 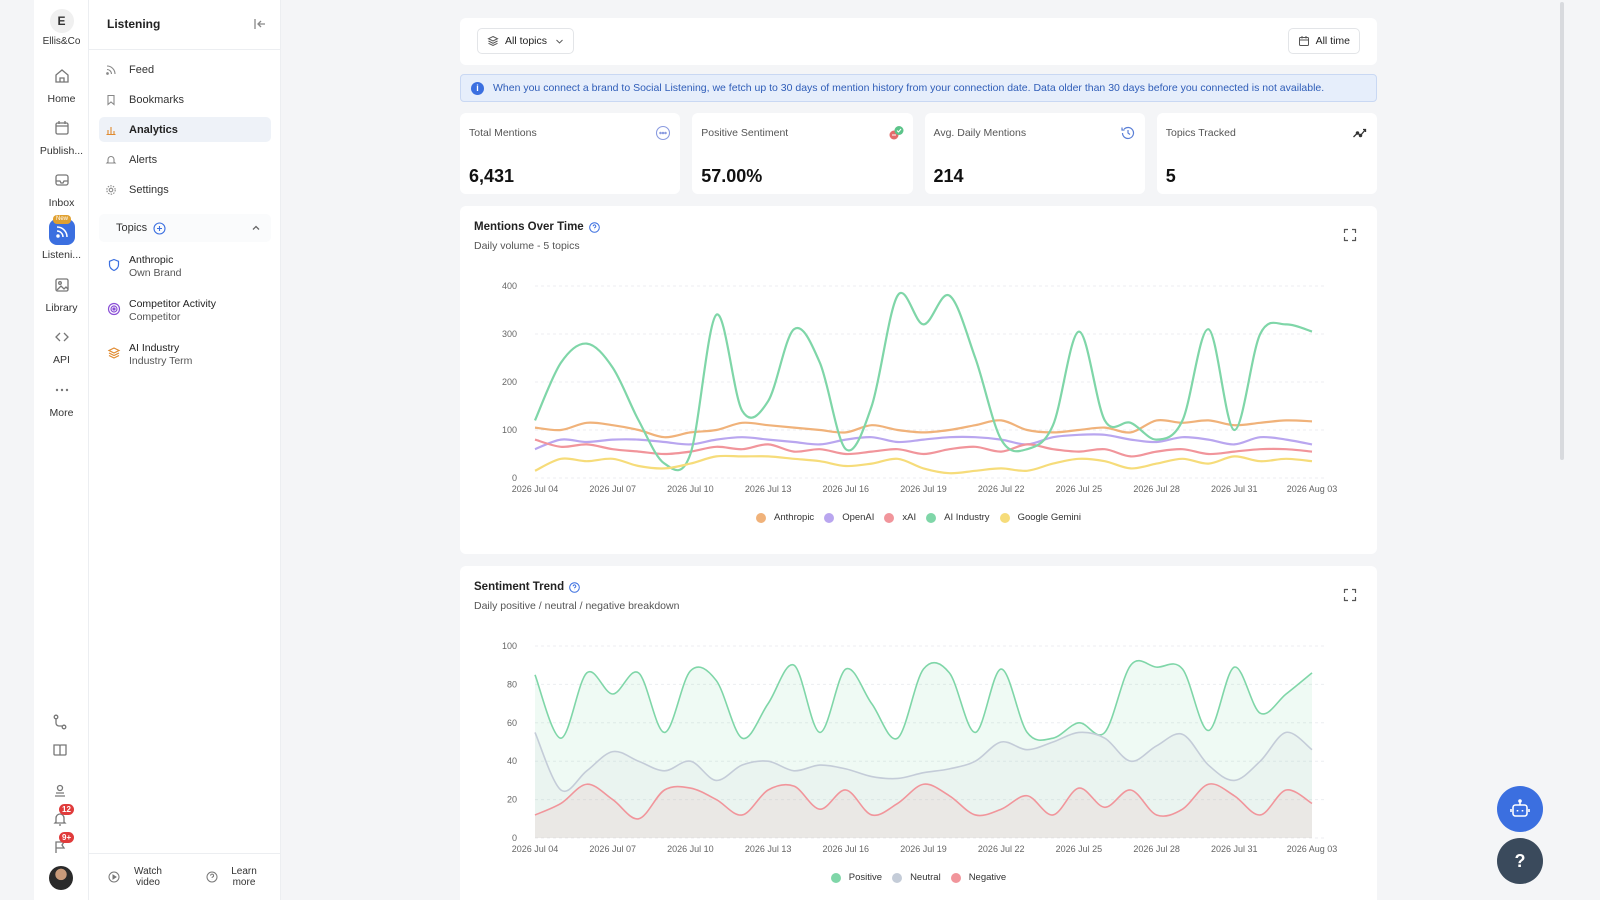 What do you see at coordinates (1562, 231) in the screenshot?
I see `page-scrollbar` at bounding box center [1562, 231].